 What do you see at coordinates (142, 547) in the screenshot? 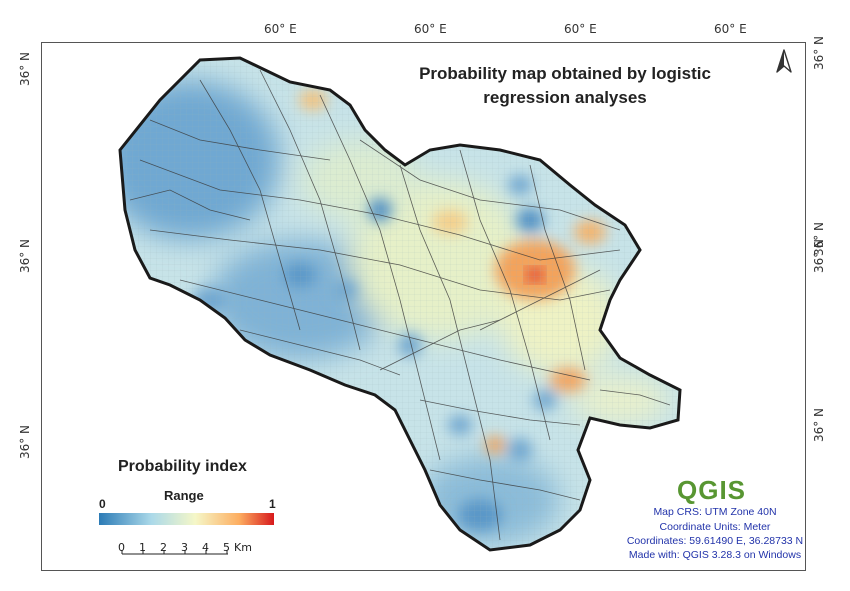
I see `scale-tick-label: 1` at bounding box center [142, 547].